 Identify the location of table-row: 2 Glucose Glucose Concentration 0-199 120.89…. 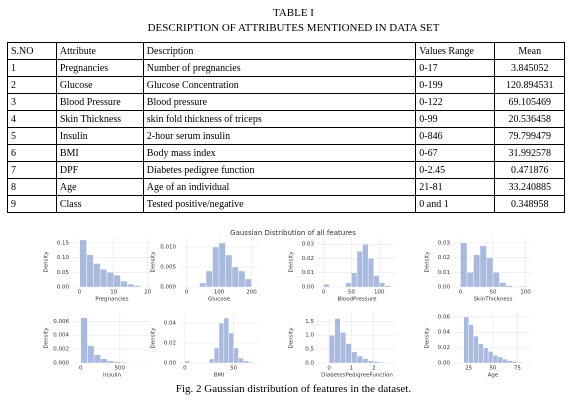
(286, 85).